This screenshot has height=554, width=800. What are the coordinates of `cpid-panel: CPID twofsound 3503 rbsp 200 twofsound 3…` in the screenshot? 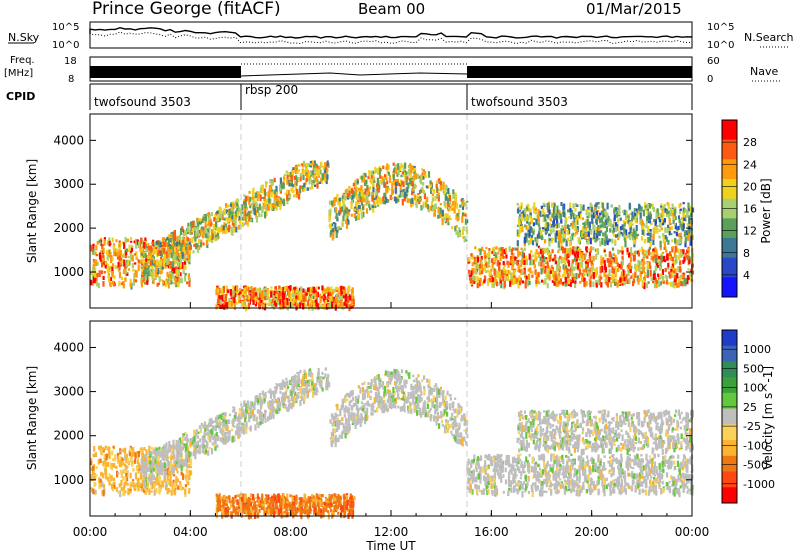 It's located at (349, 96).